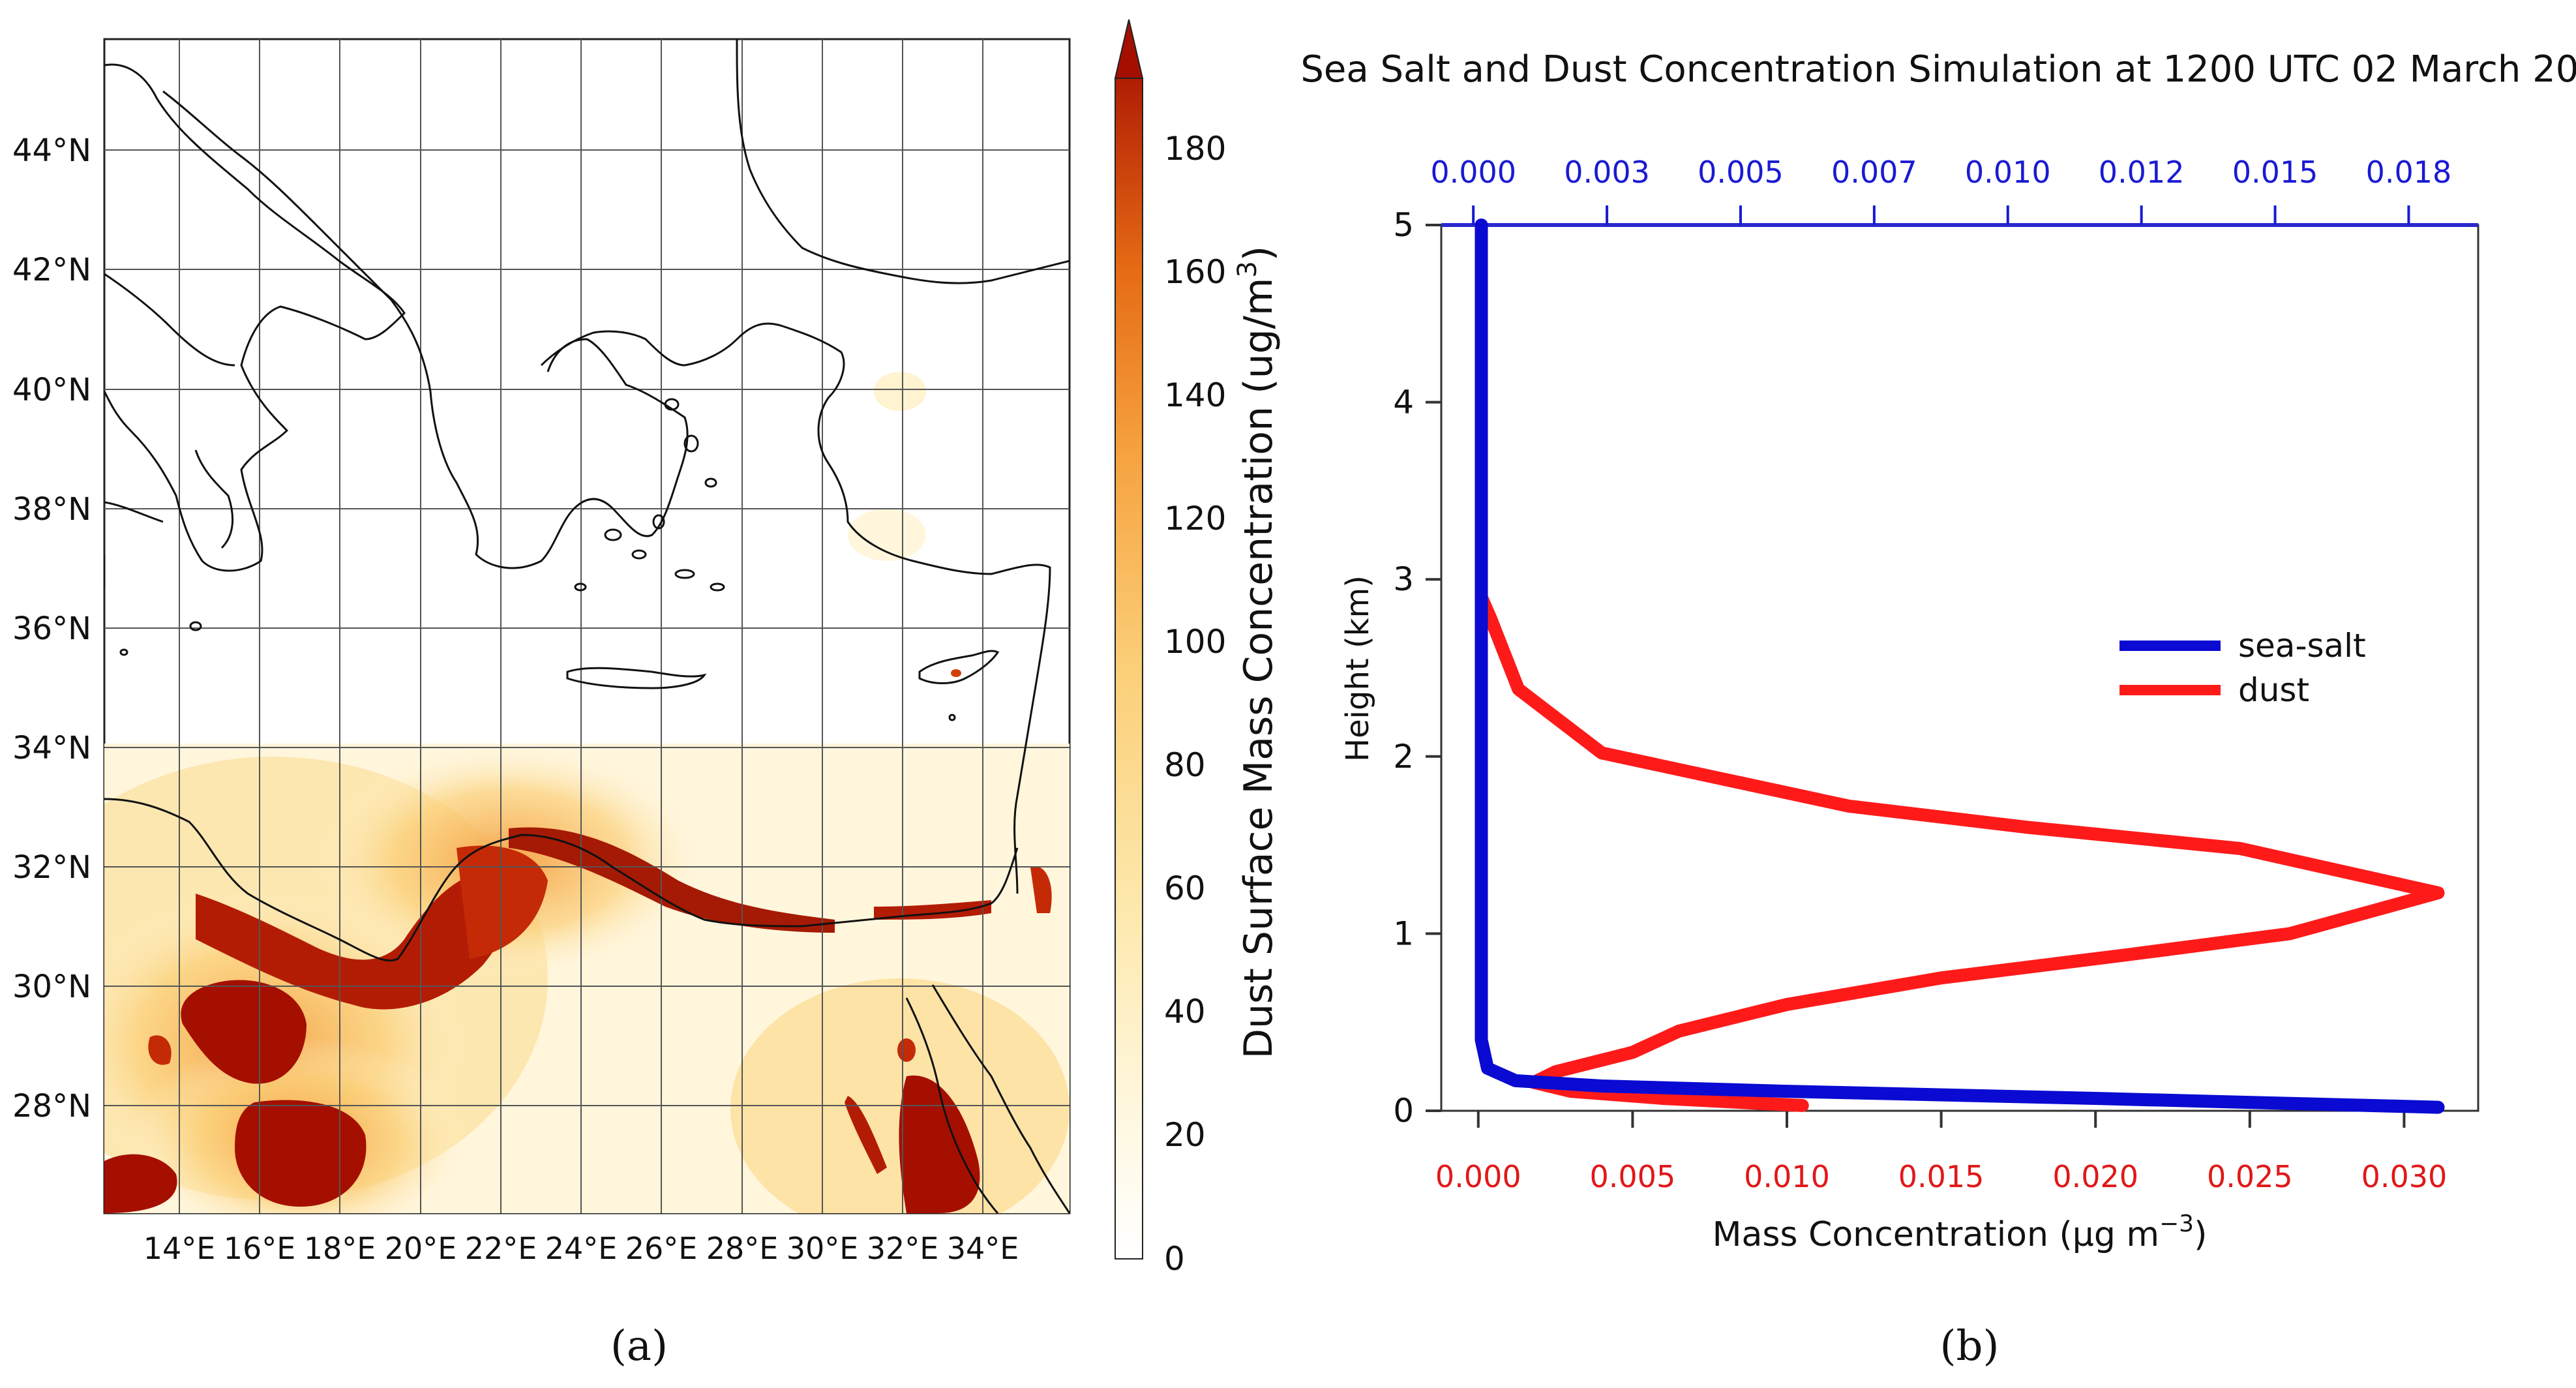  I want to click on legend: sea-salt dust, so click(2242, 668).